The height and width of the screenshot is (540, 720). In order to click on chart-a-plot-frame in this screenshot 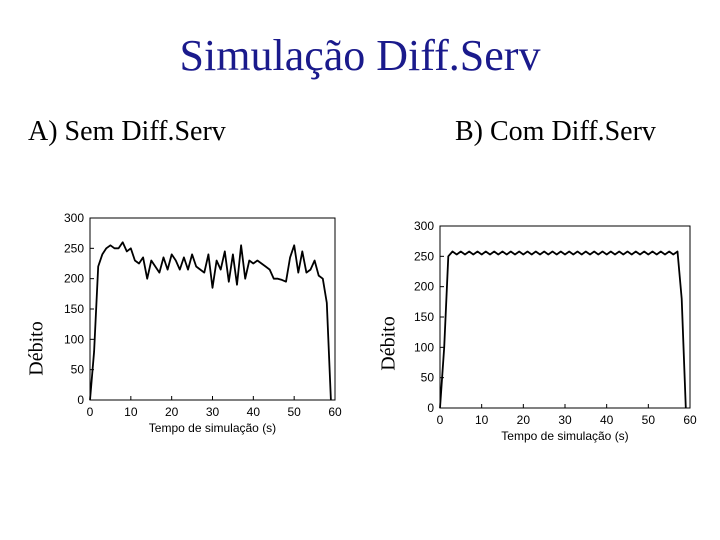, I will do `click(212, 309)`.